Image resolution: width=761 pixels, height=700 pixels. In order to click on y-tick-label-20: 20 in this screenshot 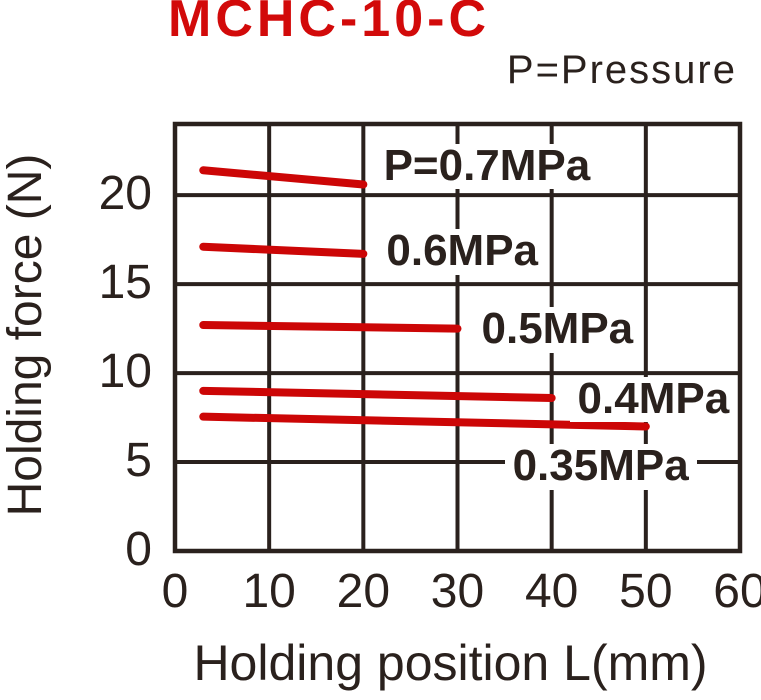, I will do `click(125, 194)`.